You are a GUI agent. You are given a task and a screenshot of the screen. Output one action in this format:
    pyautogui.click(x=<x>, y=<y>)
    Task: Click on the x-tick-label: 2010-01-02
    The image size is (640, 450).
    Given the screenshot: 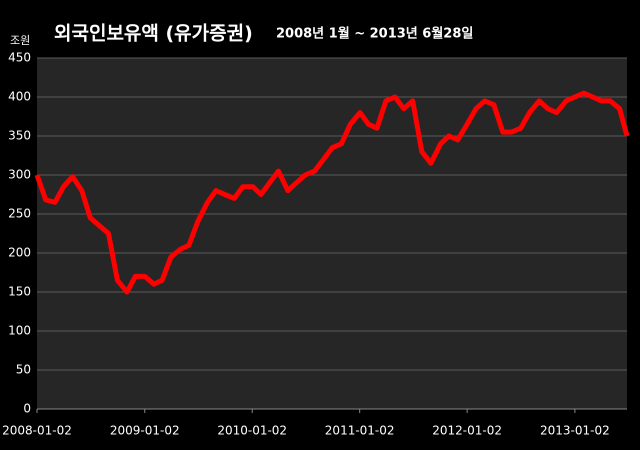 What is the action you would take?
    pyautogui.click(x=252, y=431)
    